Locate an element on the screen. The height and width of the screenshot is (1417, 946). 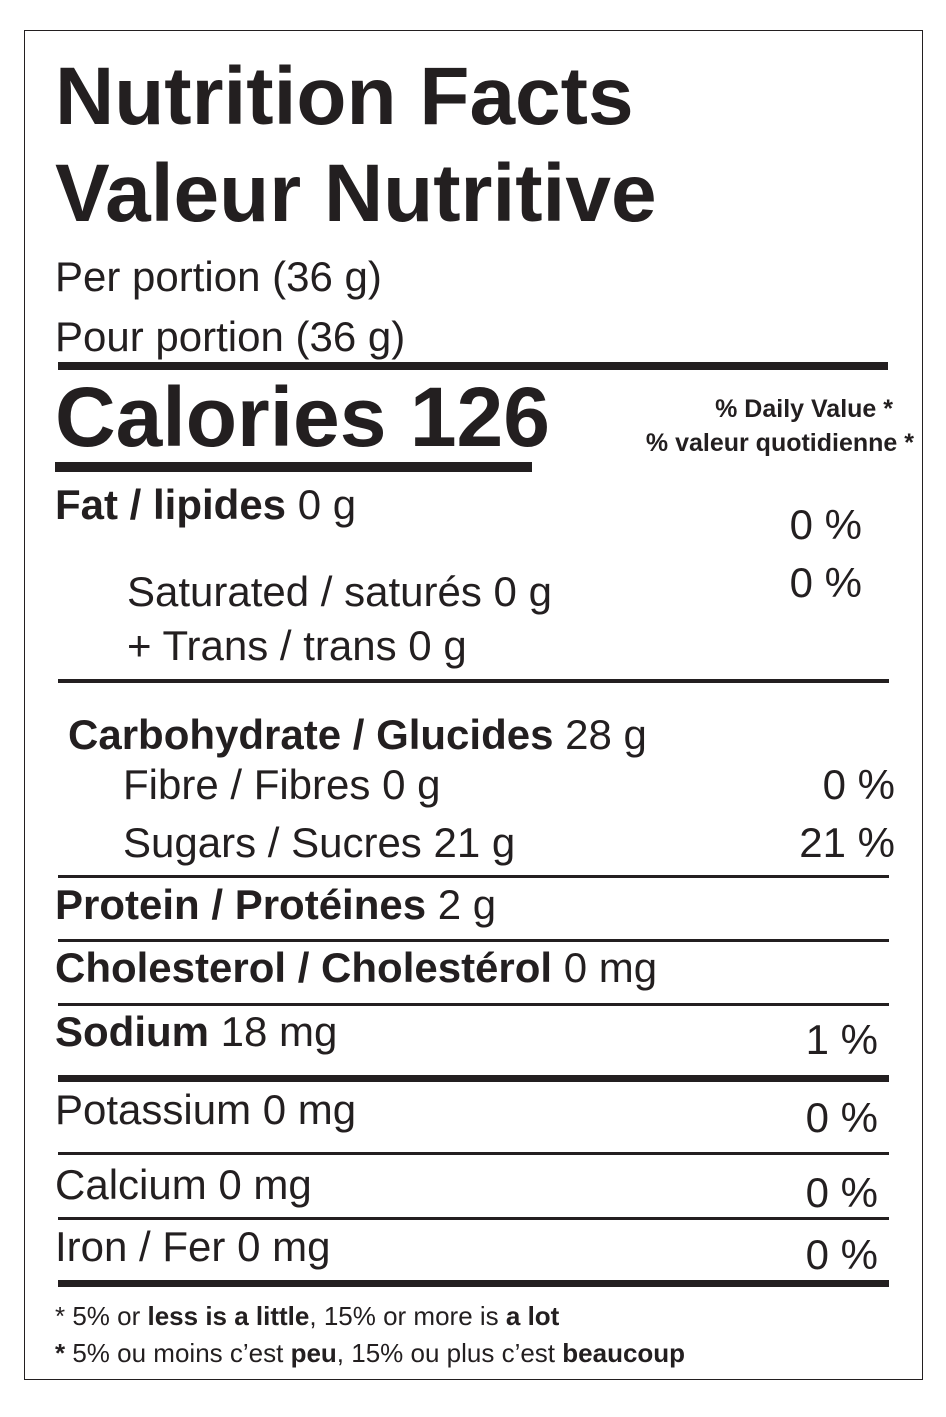
nutrient-calcium: Calcium 0 mg is located at coordinates (183, 1185).